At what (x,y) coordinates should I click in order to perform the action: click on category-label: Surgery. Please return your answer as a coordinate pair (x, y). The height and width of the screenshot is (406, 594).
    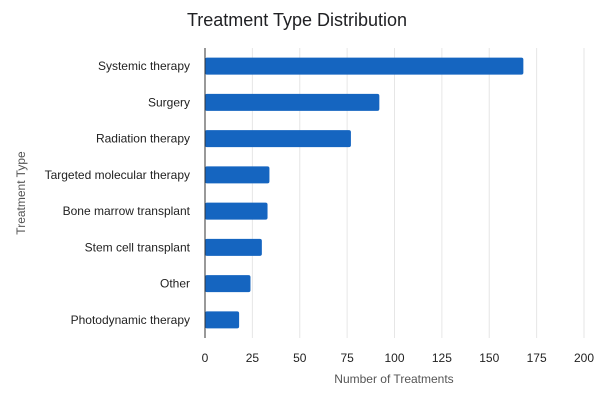
    Looking at the image, I should click on (169, 102).